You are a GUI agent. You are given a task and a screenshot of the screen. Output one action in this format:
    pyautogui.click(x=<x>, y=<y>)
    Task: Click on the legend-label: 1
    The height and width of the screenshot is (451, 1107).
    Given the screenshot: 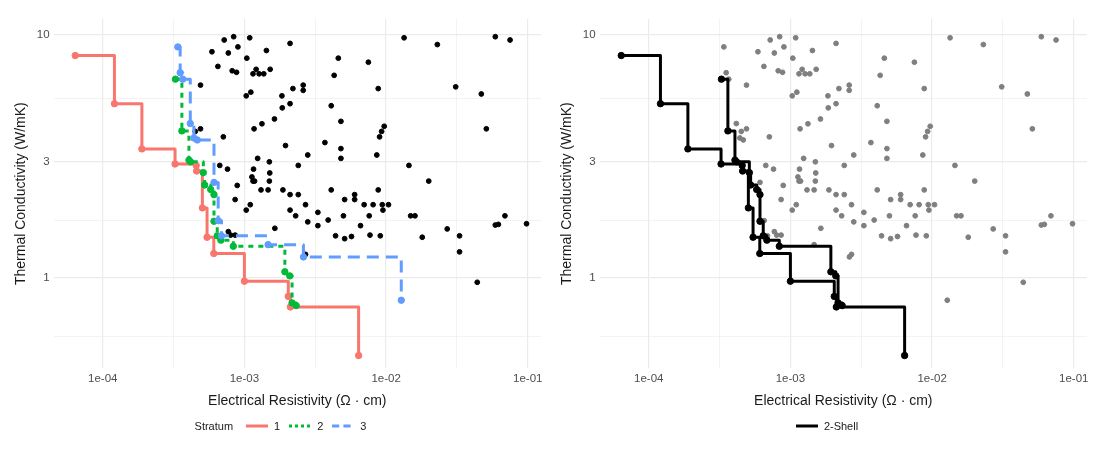 What is the action you would take?
    pyautogui.click(x=277, y=426)
    